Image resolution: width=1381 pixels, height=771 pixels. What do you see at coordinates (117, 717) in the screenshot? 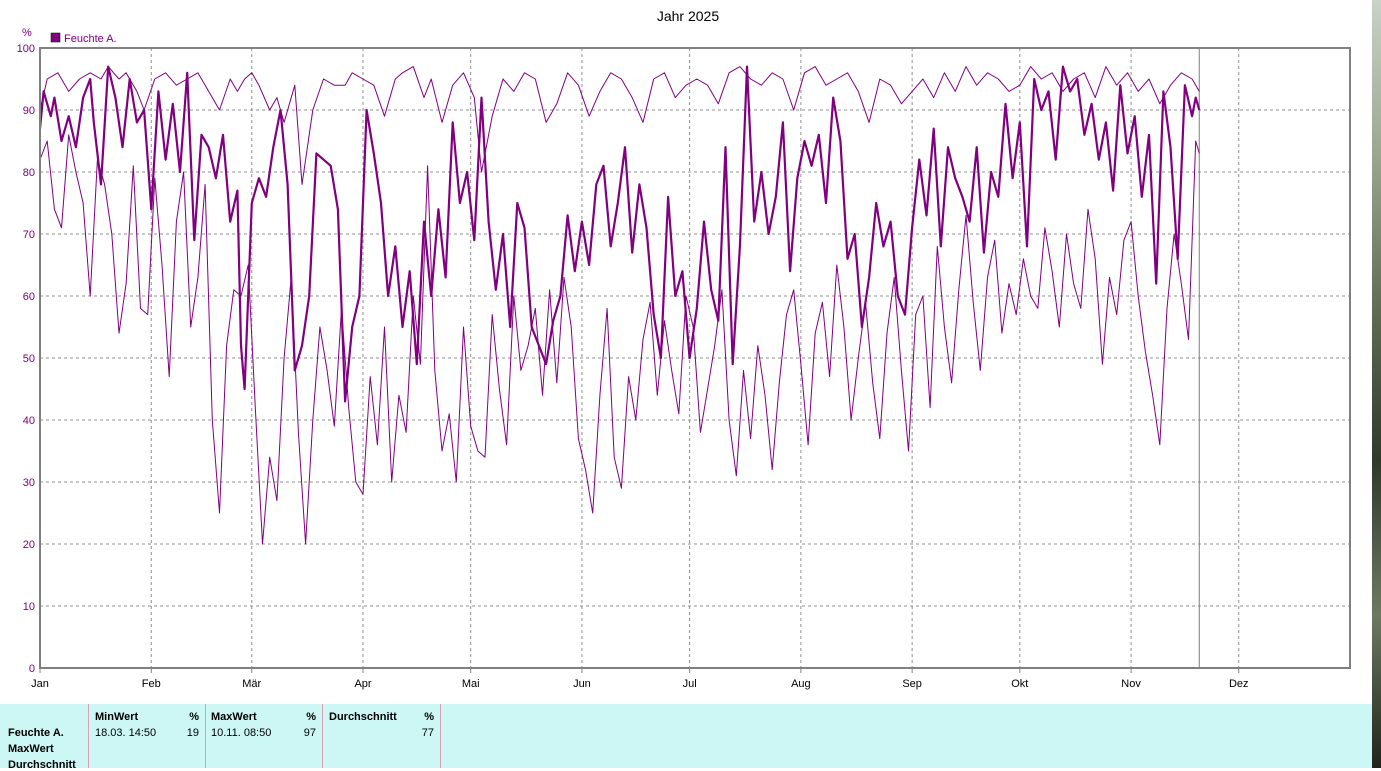
I see `min-header: MinWert` at bounding box center [117, 717].